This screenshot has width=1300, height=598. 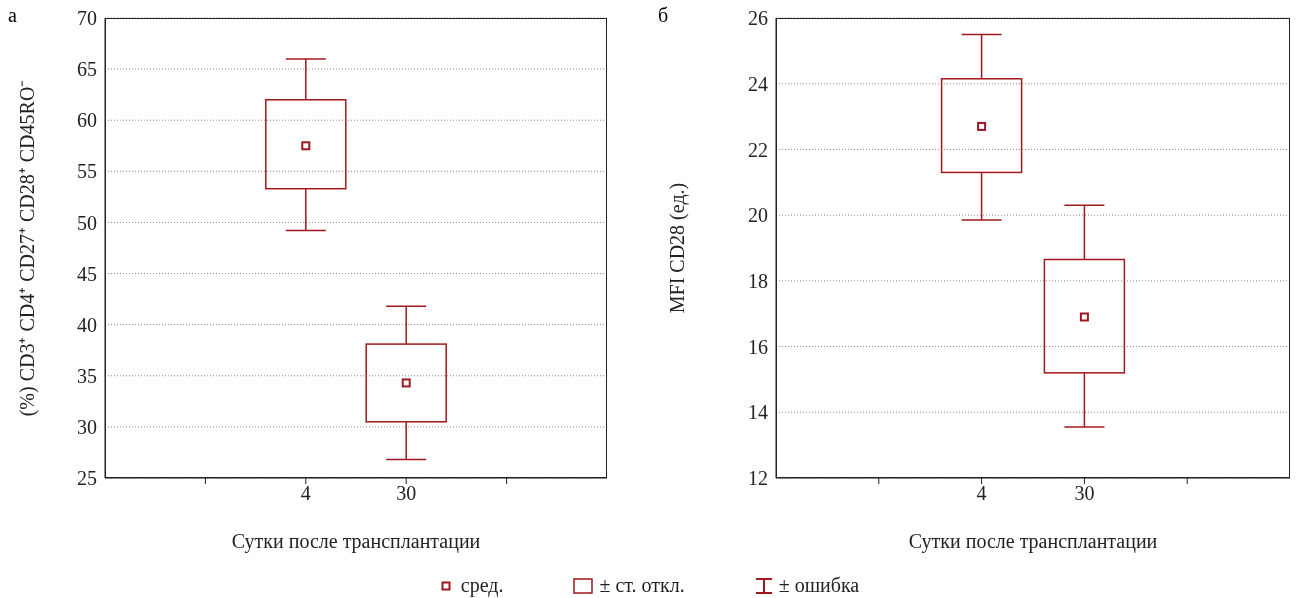 What do you see at coordinates (87, 426) in the screenshot?
I see `y-tick-label: 30` at bounding box center [87, 426].